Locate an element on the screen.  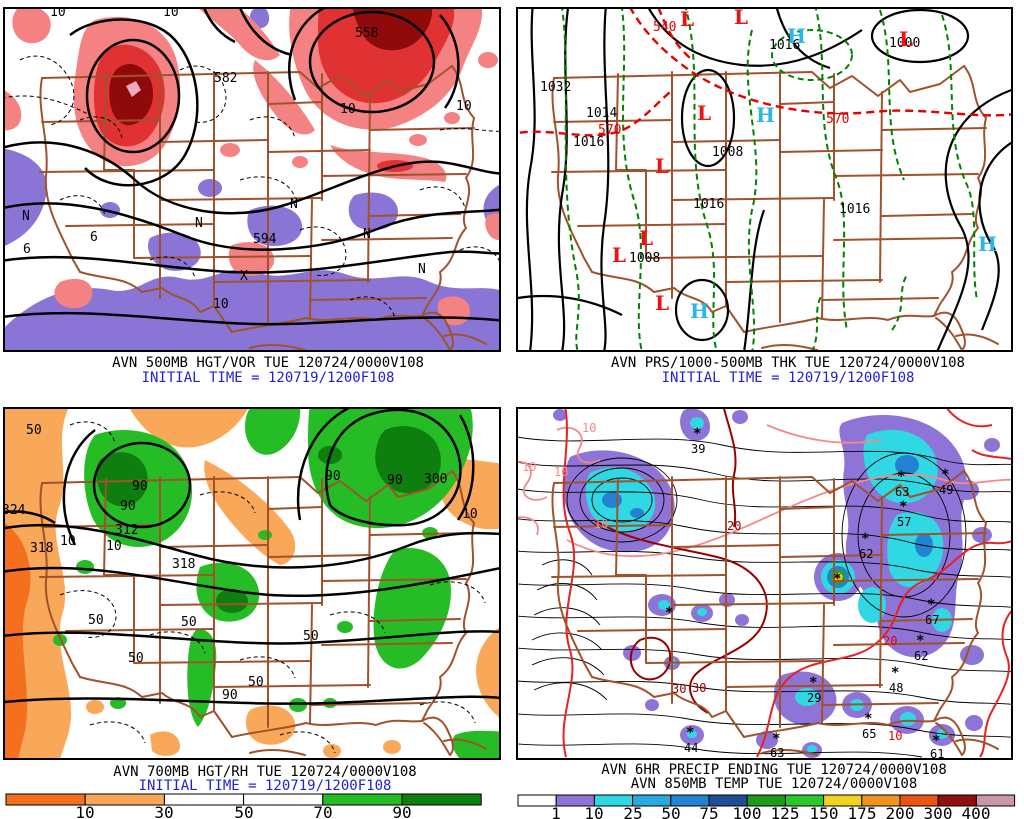
thickness-label: 570 is located at coordinates (837, 119).